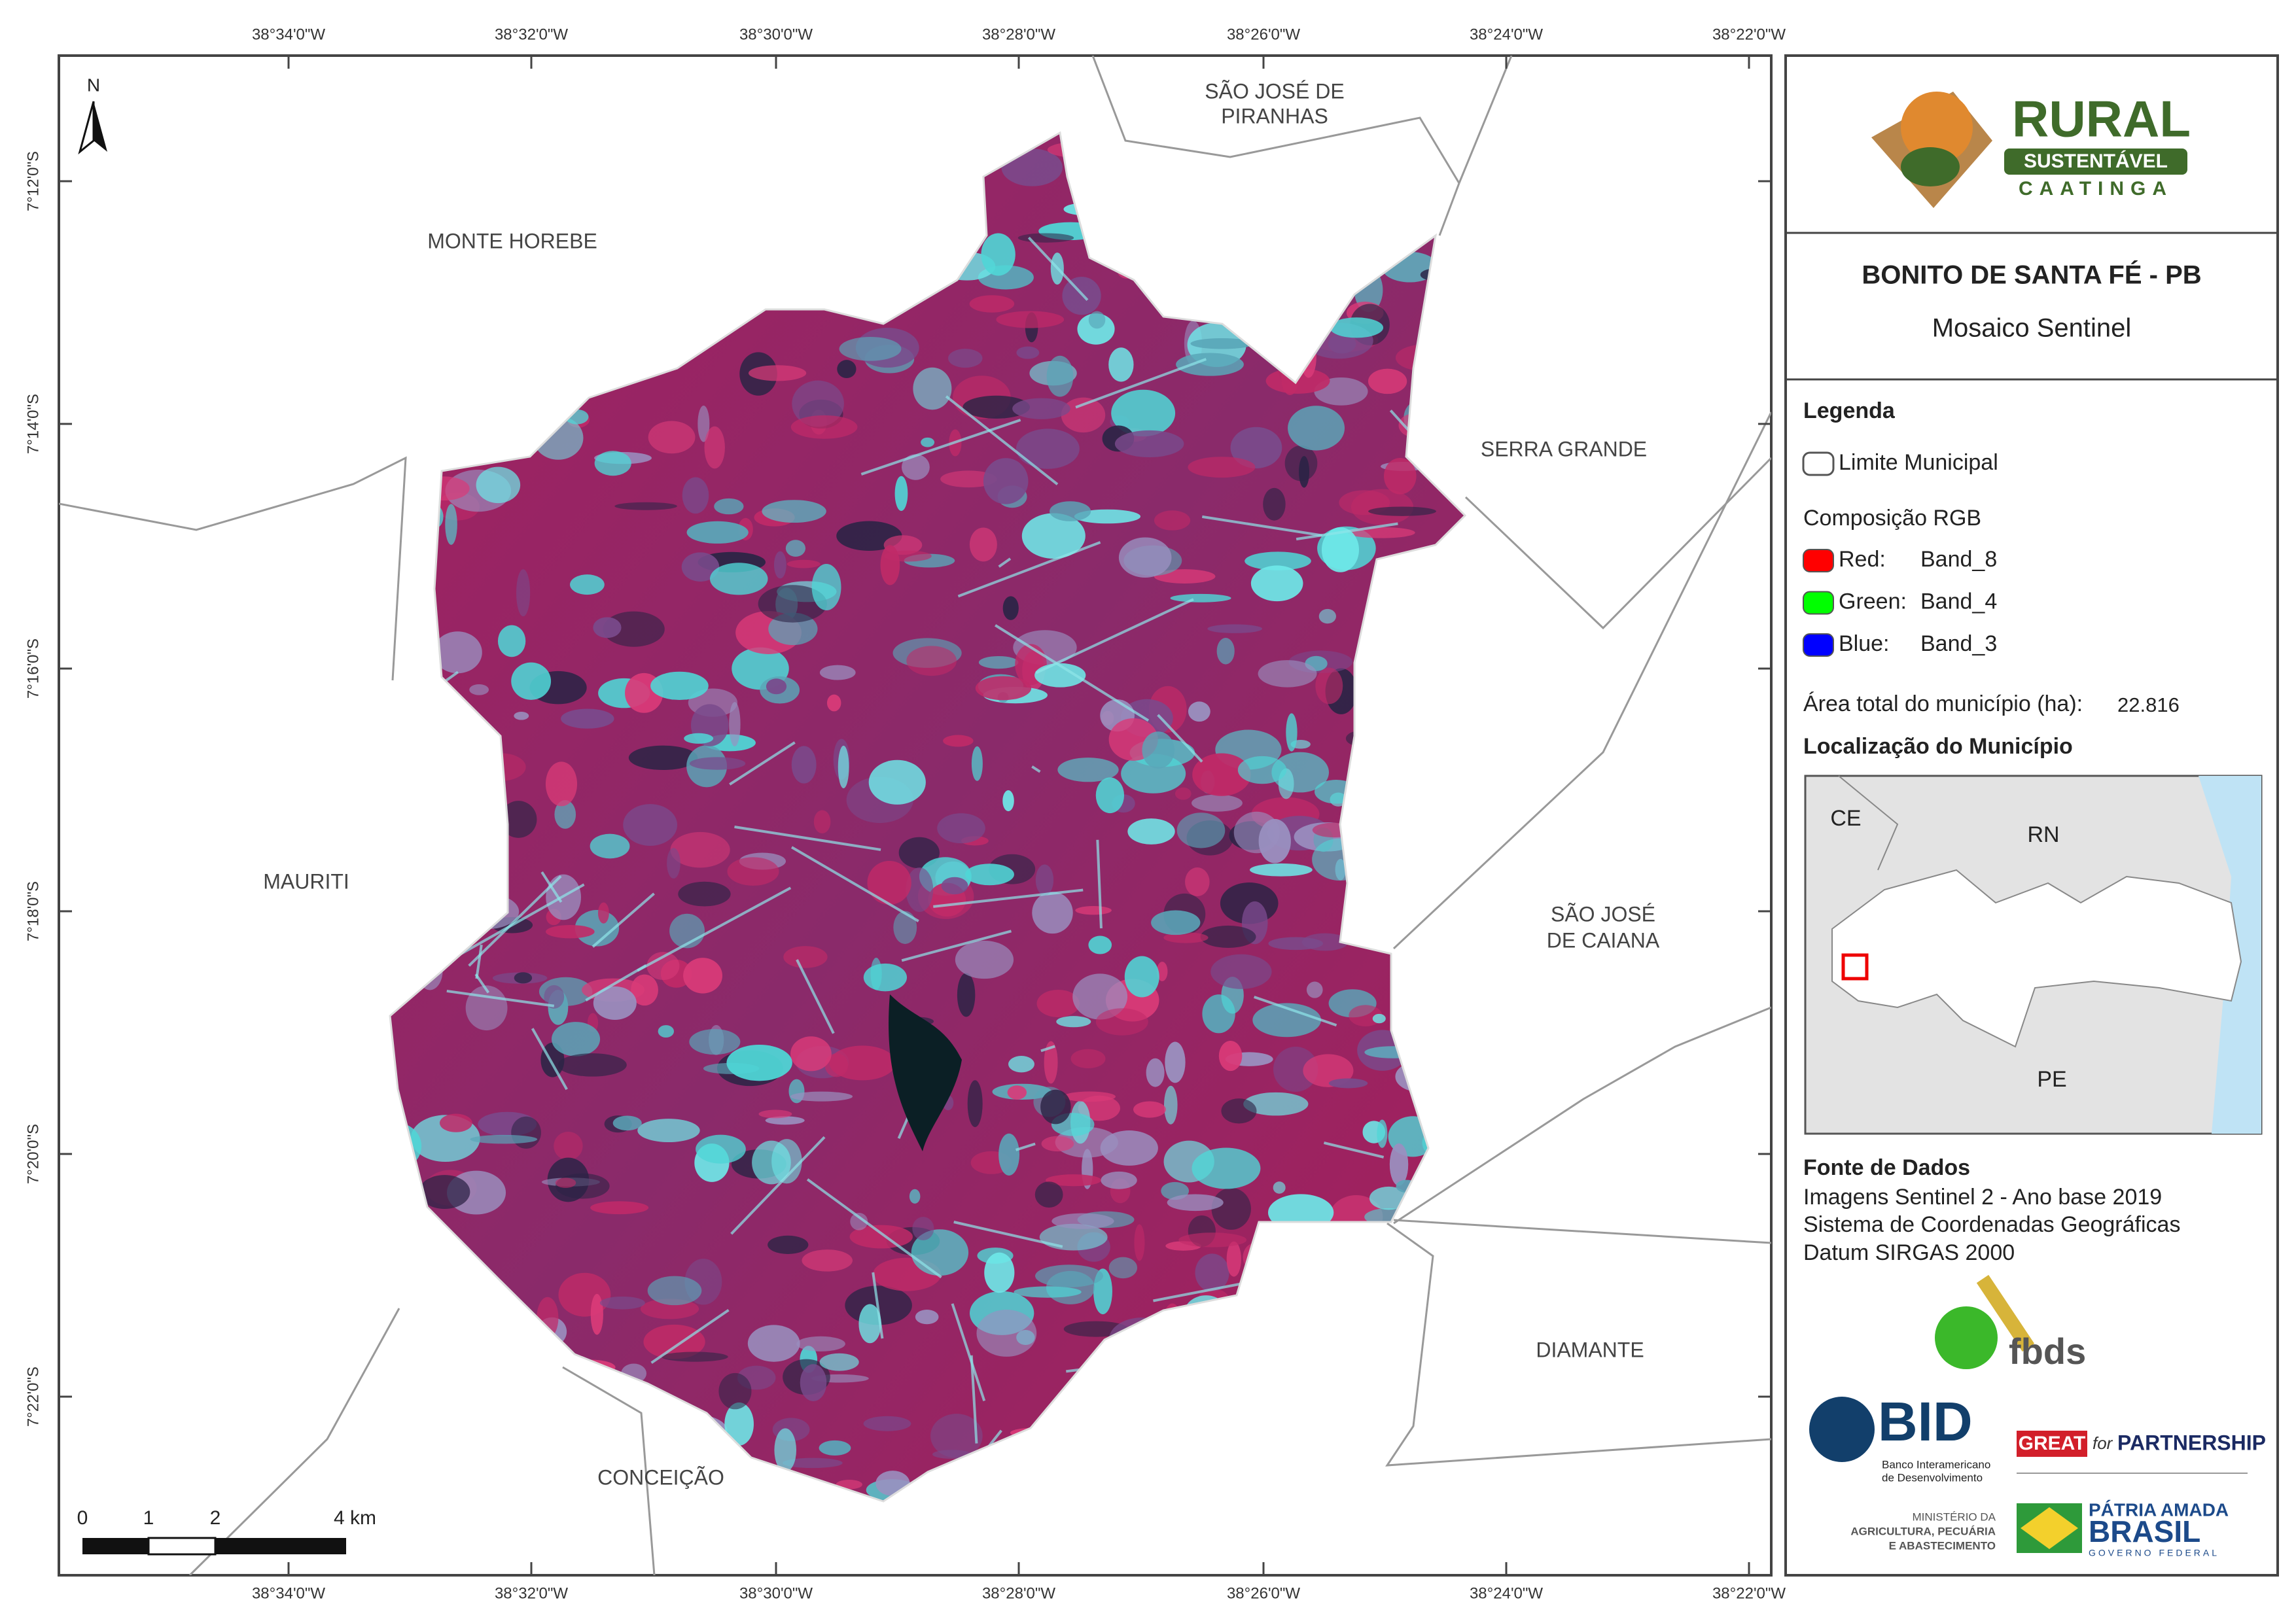 This screenshot has width=2296, height=1623. What do you see at coordinates (1749, 34) in the screenshot?
I see `lon-label: 38°22'0"W` at bounding box center [1749, 34].